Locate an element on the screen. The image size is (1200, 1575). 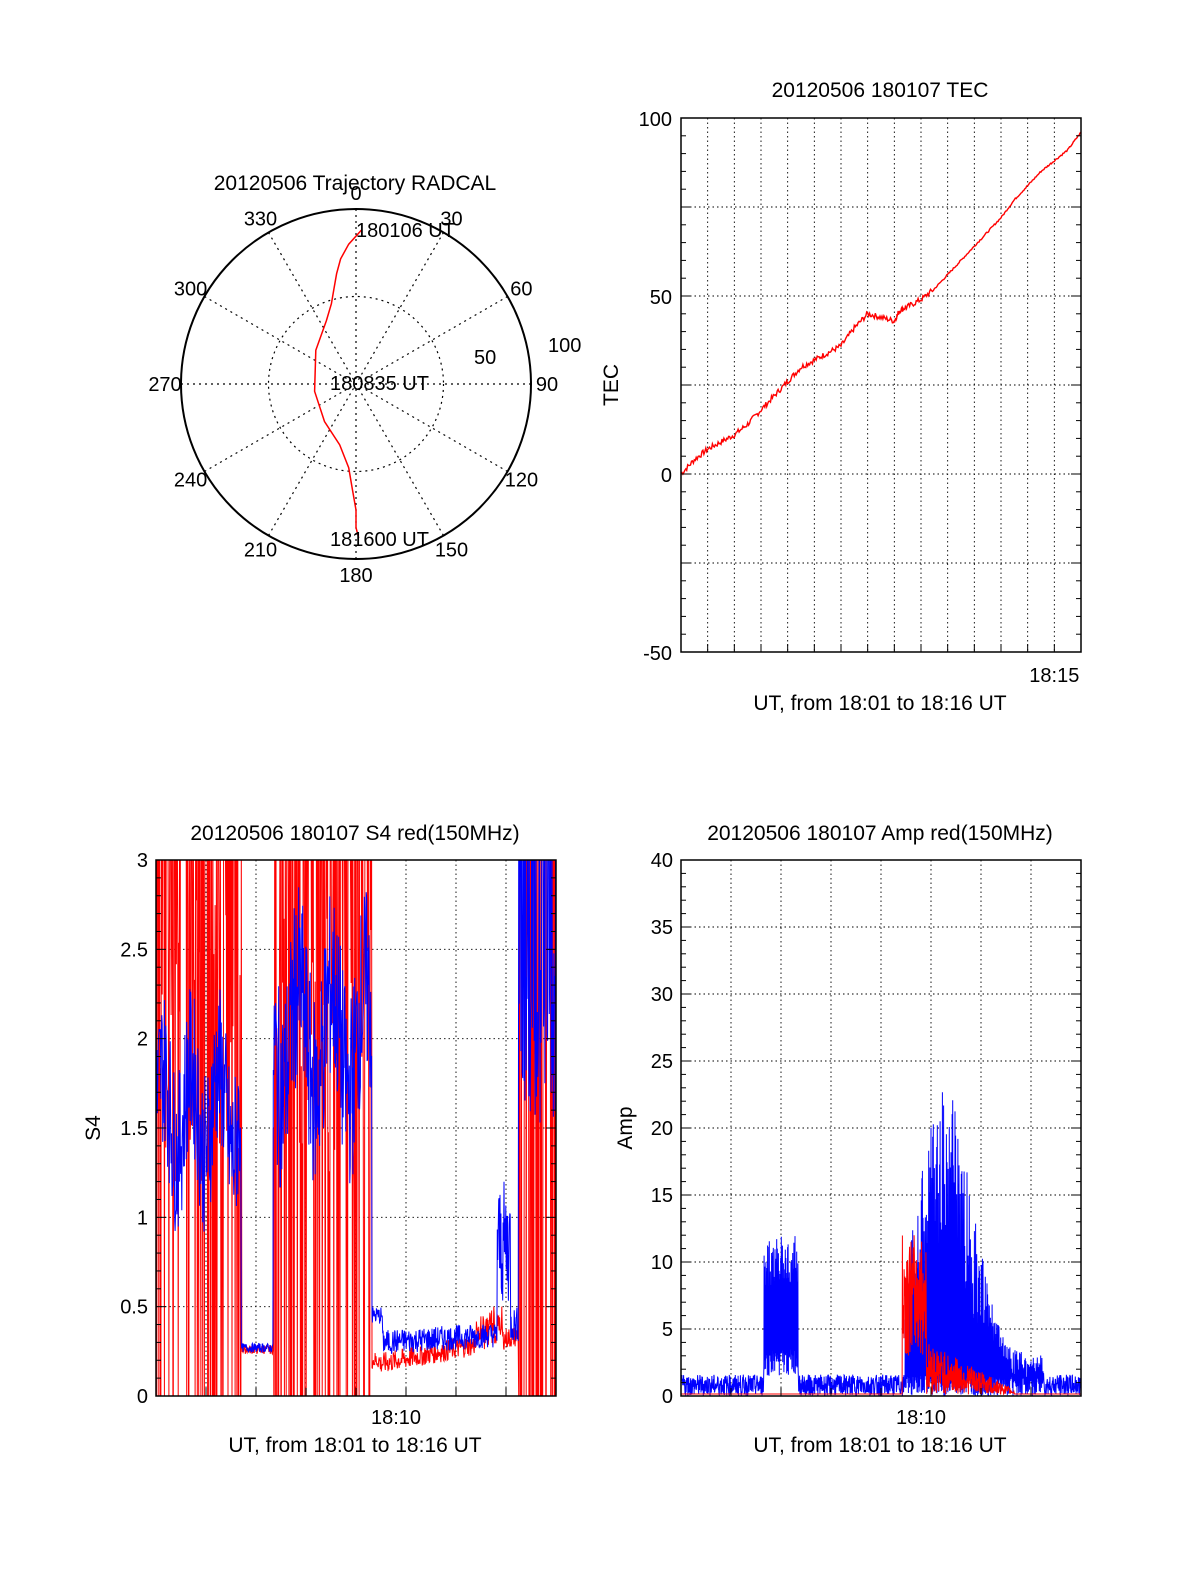
polar-trajectory-line is located at coordinates (337, 384).